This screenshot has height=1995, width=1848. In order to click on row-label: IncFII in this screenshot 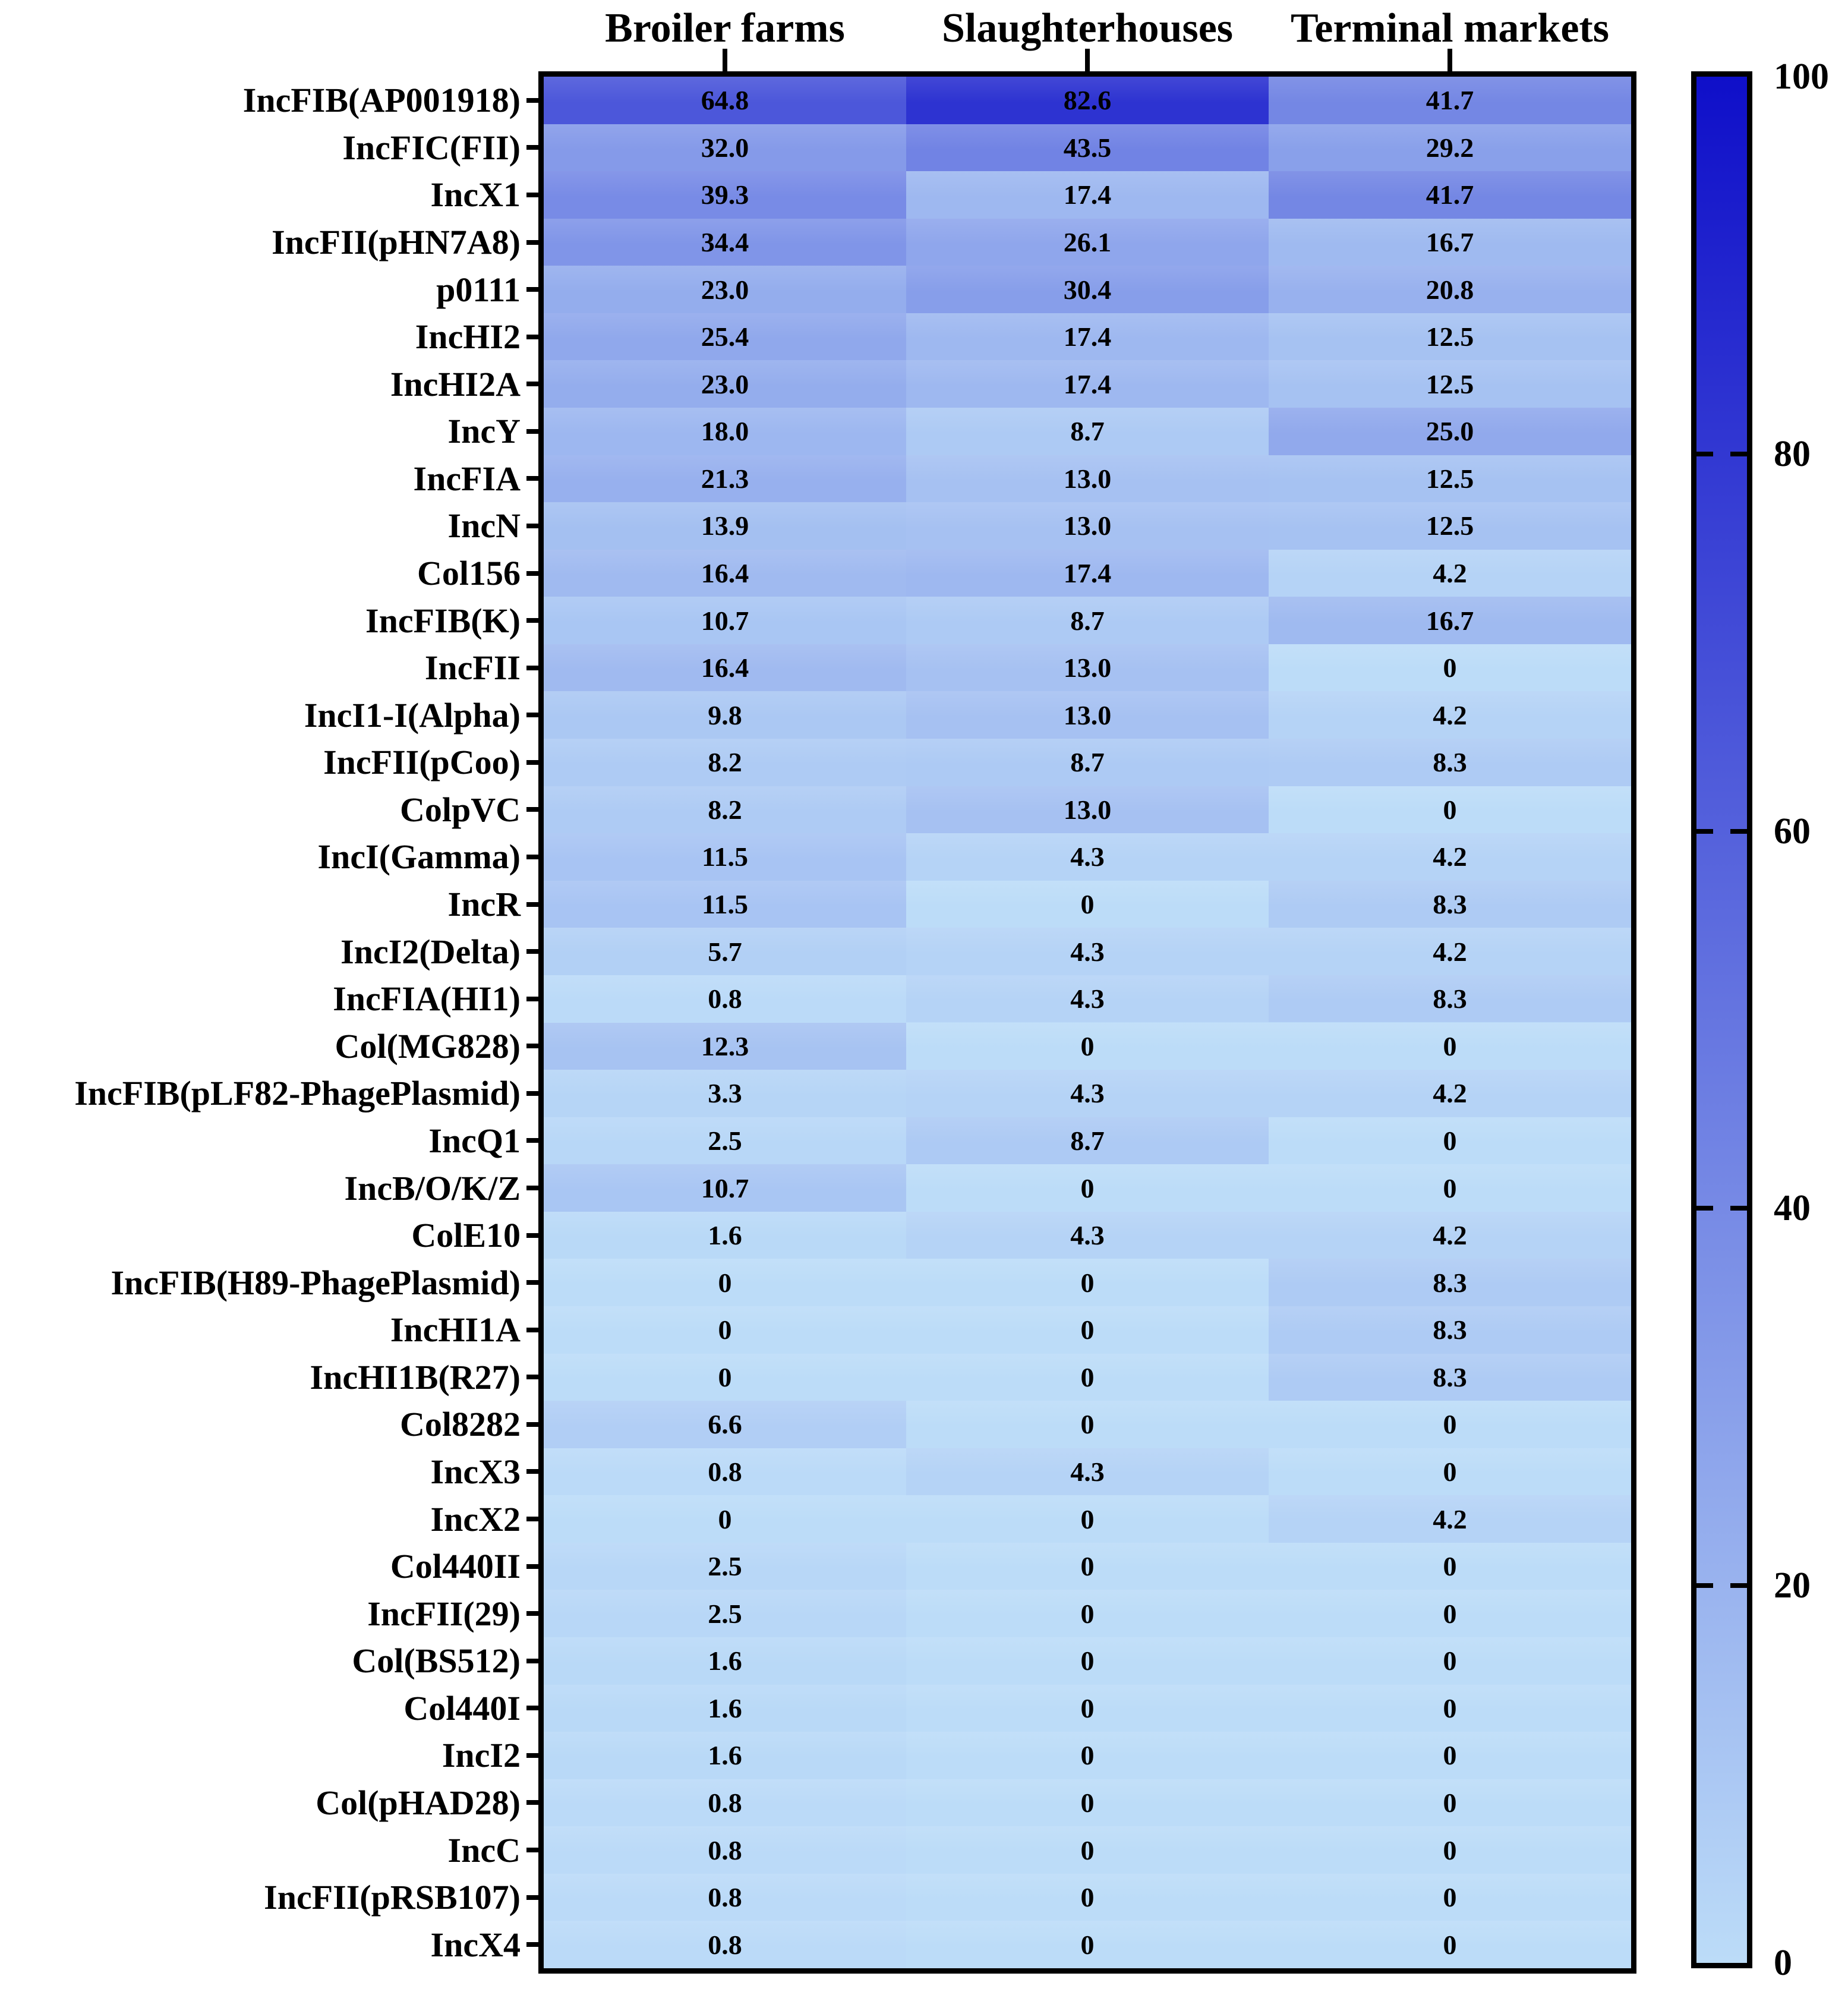, I will do `click(472, 668)`.